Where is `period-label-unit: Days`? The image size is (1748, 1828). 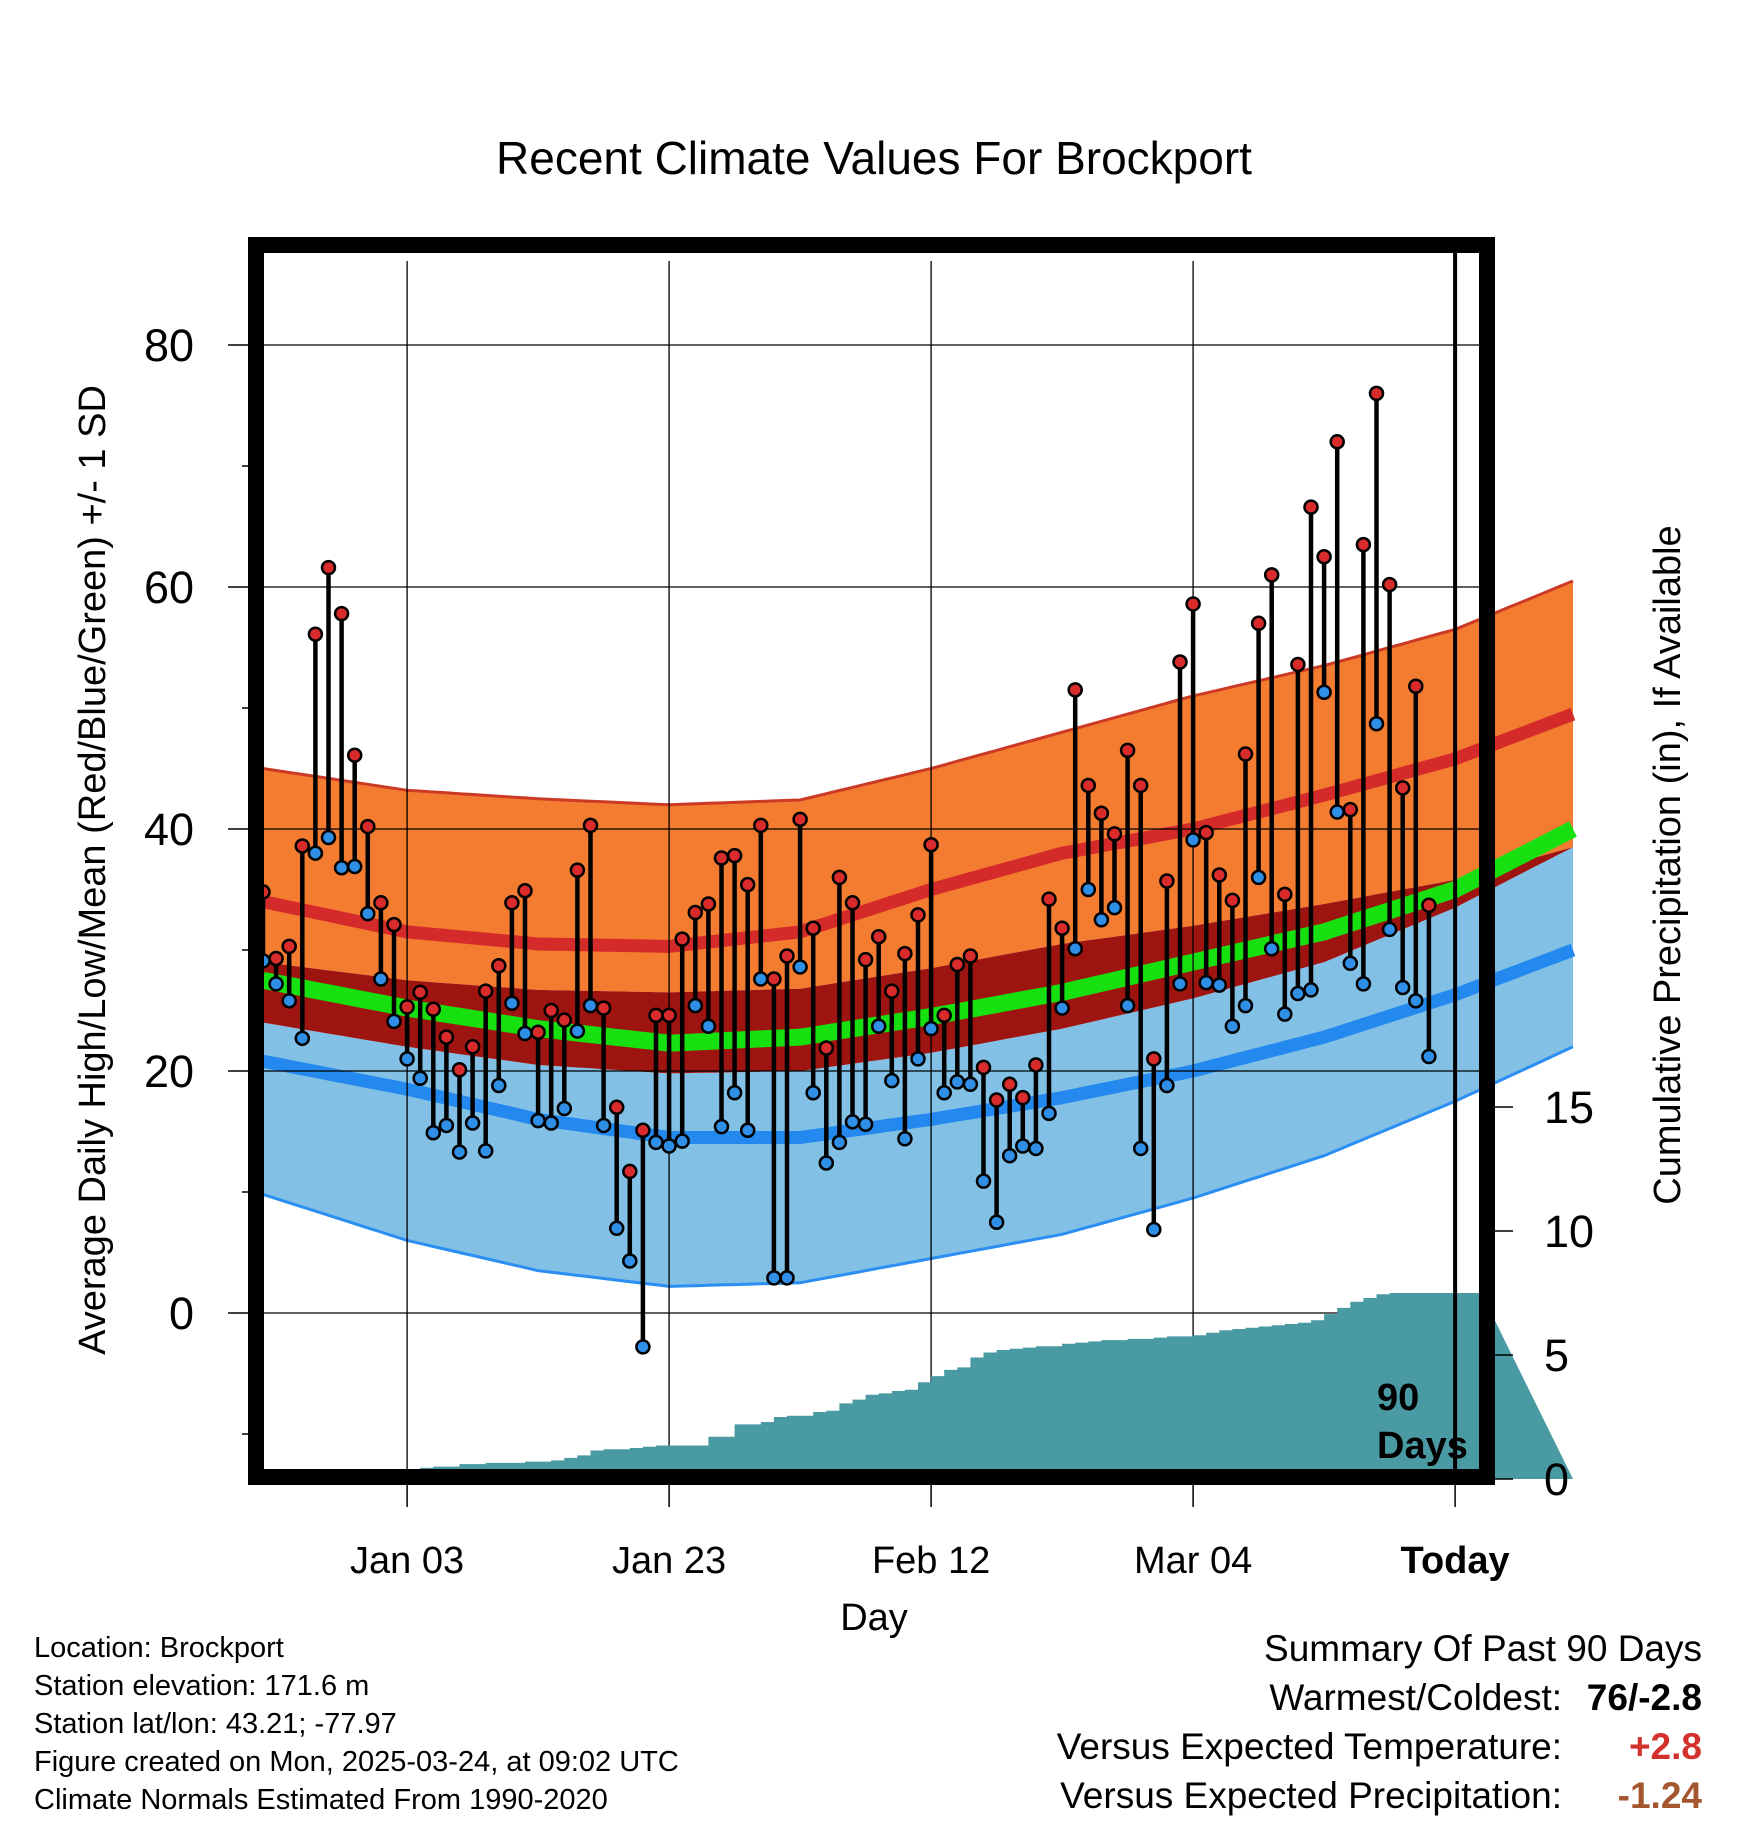
period-label-unit: Days is located at coordinates (1422, 1446).